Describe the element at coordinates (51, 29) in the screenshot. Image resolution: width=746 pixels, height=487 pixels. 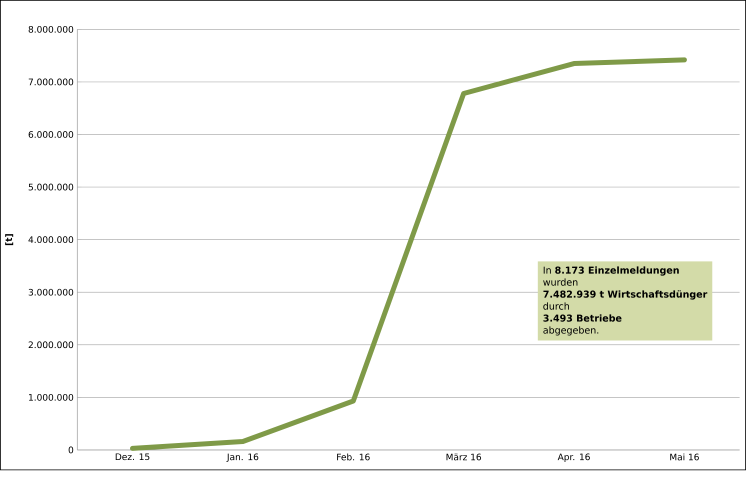
I see `y-tick-label: 8.000.000` at that location.